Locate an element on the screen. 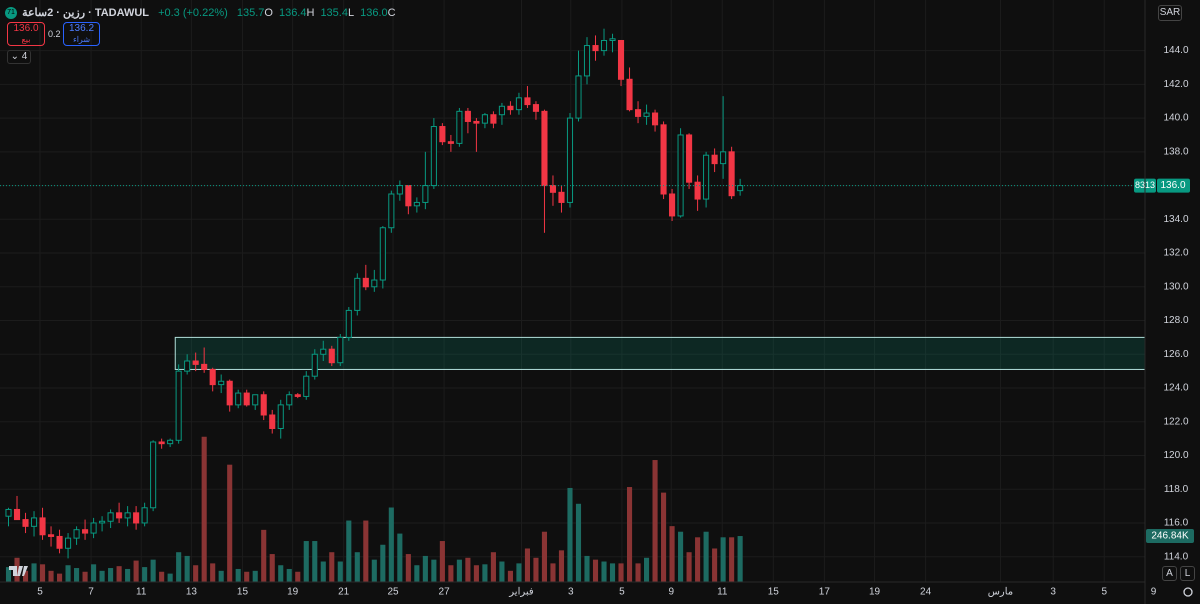 The width and height of the screenshot is (1200, 604). y-tick-label: 124.0 is located at coordinates (1175, 388).